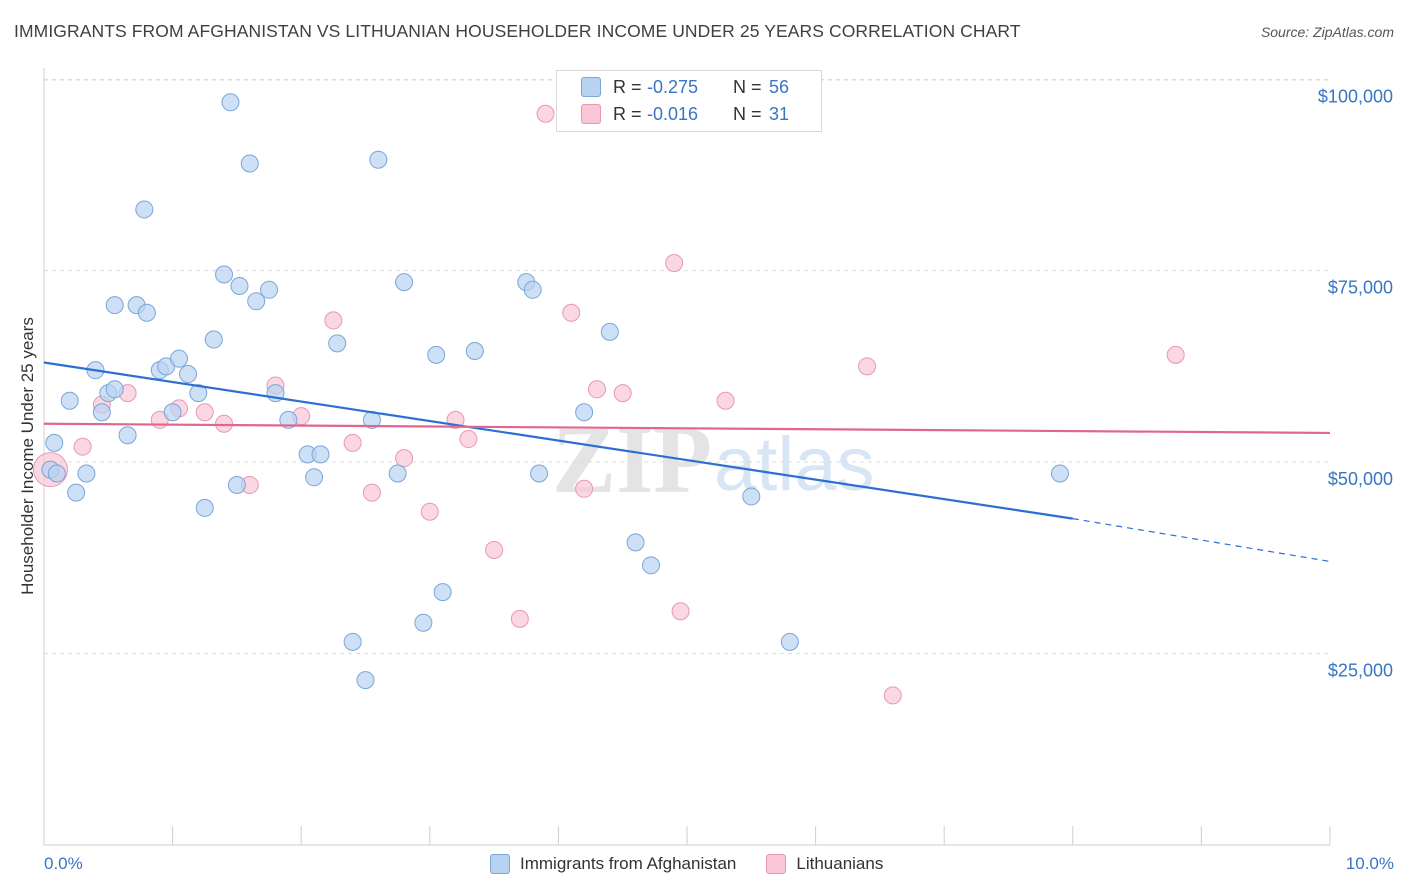 The width and height of the screenshot is (1406, 892). Describe the element at coordinates (779, 113) in the screenshot. I see `stats-n-value: 31` at that location.